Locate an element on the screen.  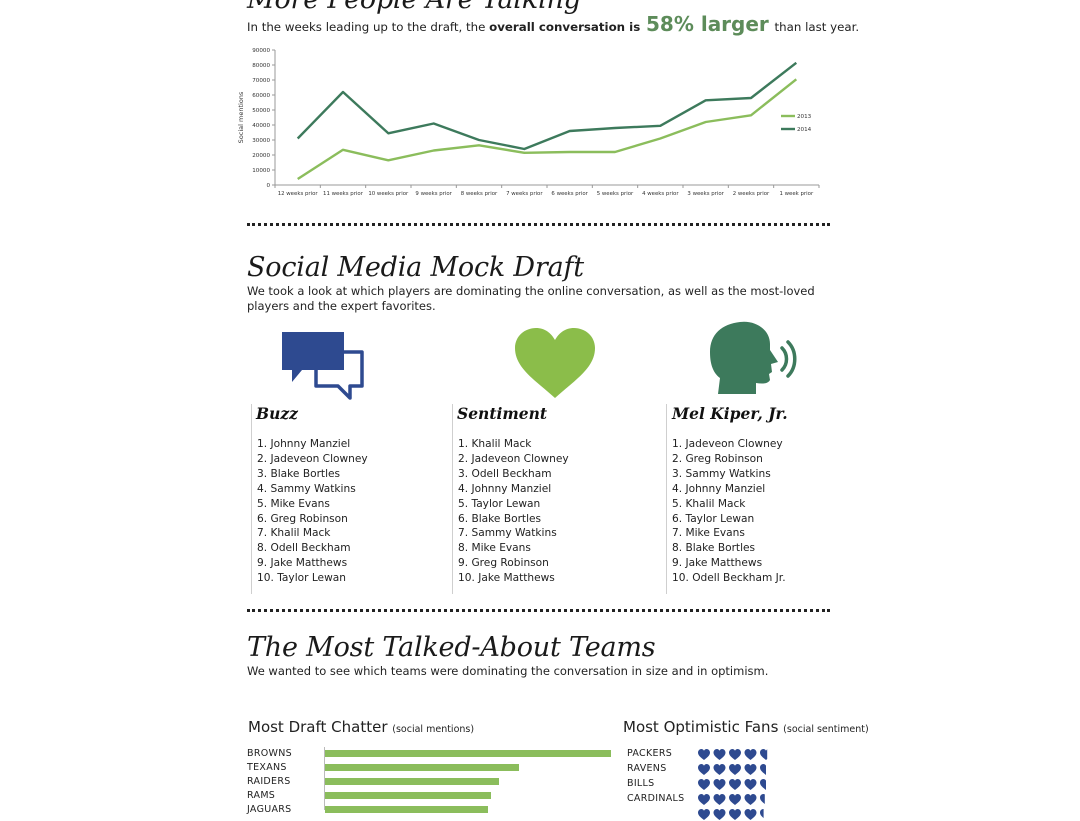
column-title: Buzz is located at coordinates (277, 413).